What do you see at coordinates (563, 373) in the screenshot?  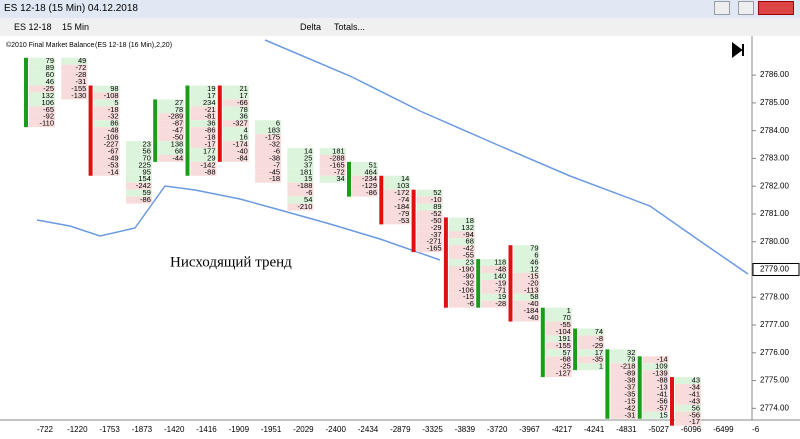 I see `cell-value: -127` at bounding box center [563, 373].